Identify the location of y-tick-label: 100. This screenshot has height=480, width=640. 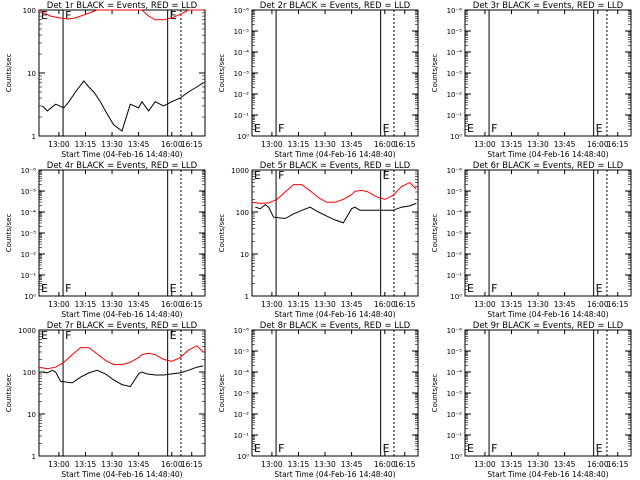
(242, 213).